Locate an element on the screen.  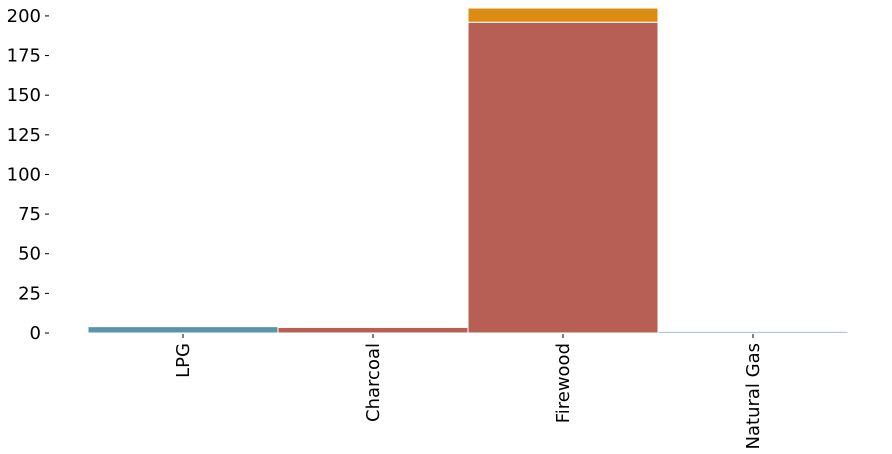
y-axis: 0 25 50 75 100 125 150 175 200 is located at coordinates (28, 175).